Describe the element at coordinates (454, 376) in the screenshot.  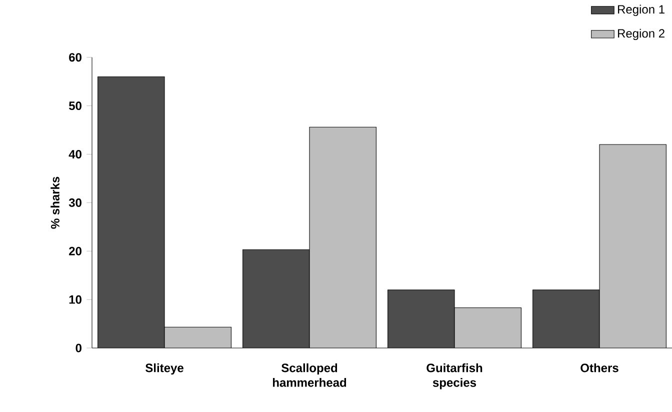
I see `x-tick-label: Guitarfish species` at that location.